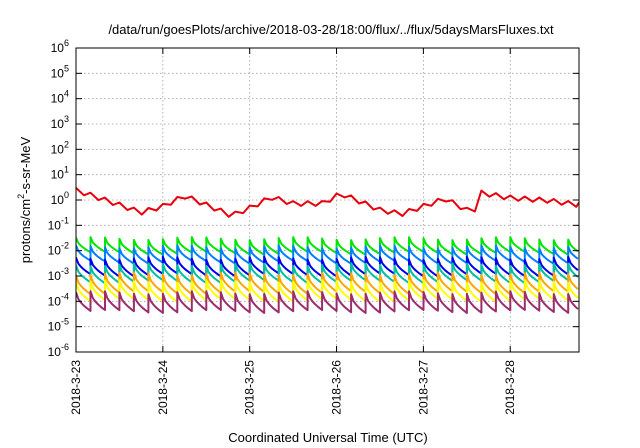  I want to click on y-tick-label-exp: -3, so click(65, 271).